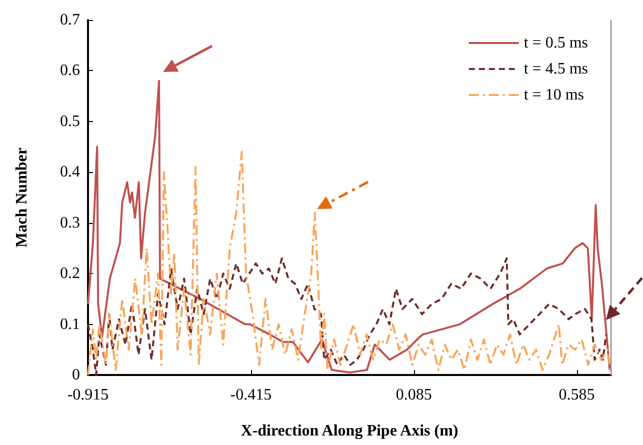 This screenshot has height=445, width=643. Describe the element at coordinates (556, 43) in the screenshot. I see `legend-label: t = 0.5 ms` at that location.